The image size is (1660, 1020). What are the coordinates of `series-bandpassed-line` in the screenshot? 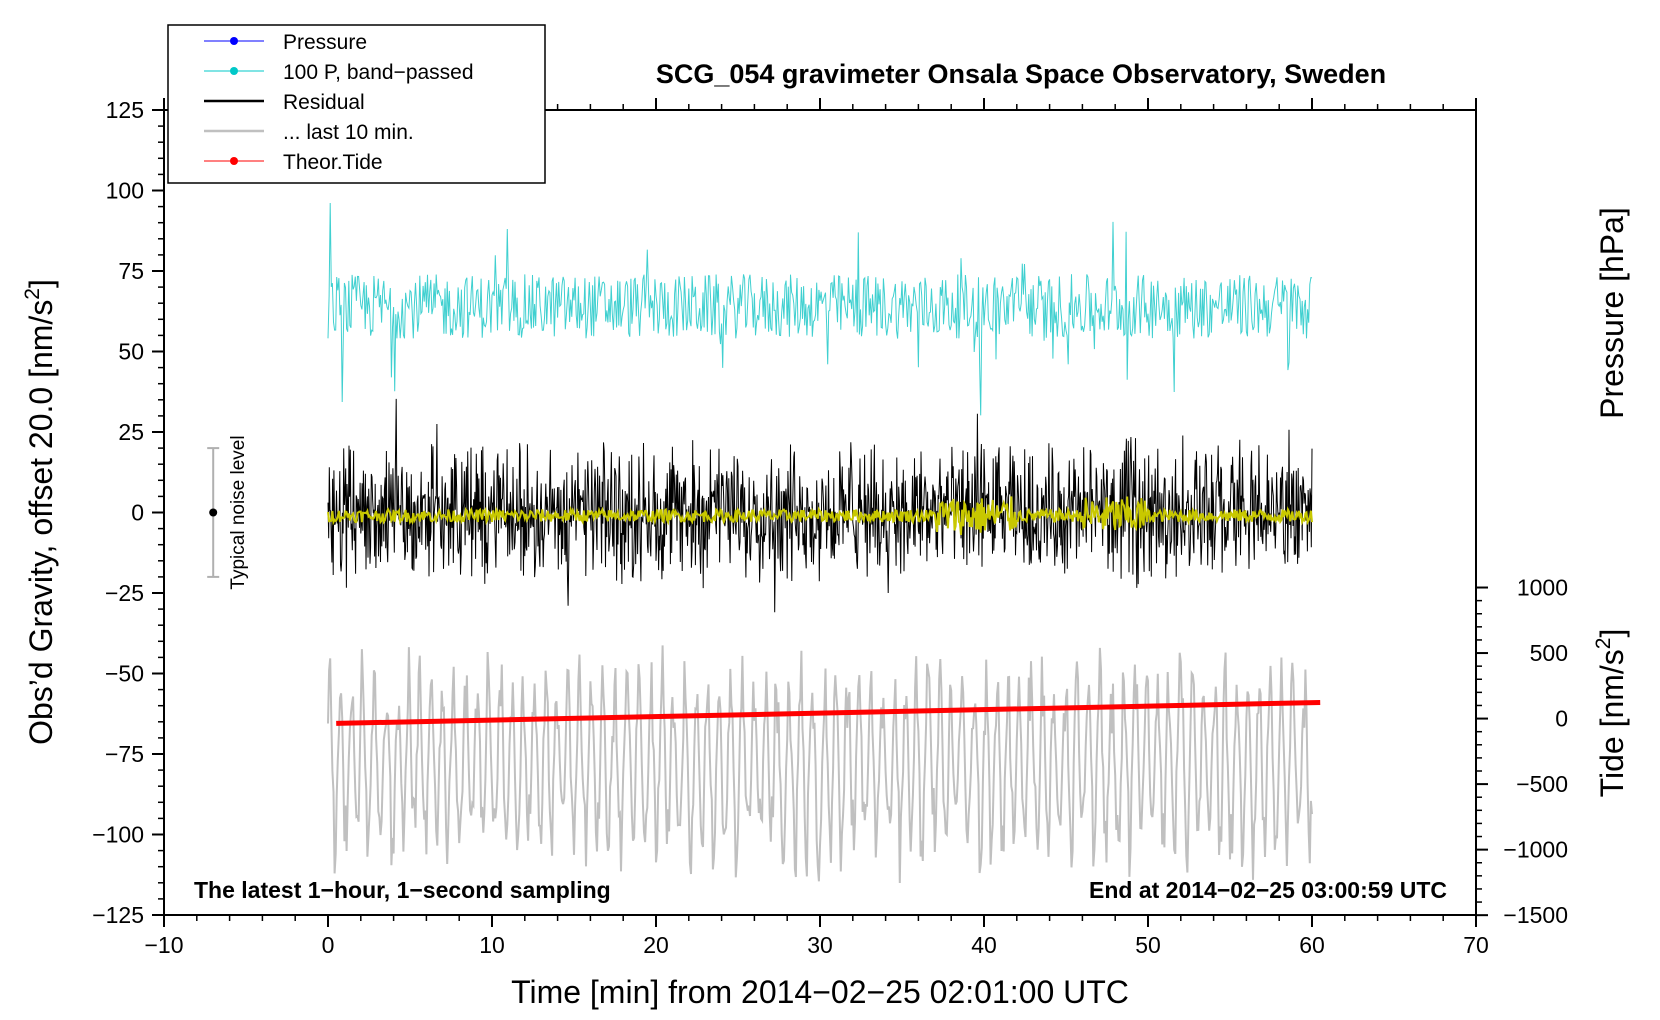 It's located at (820, 309).